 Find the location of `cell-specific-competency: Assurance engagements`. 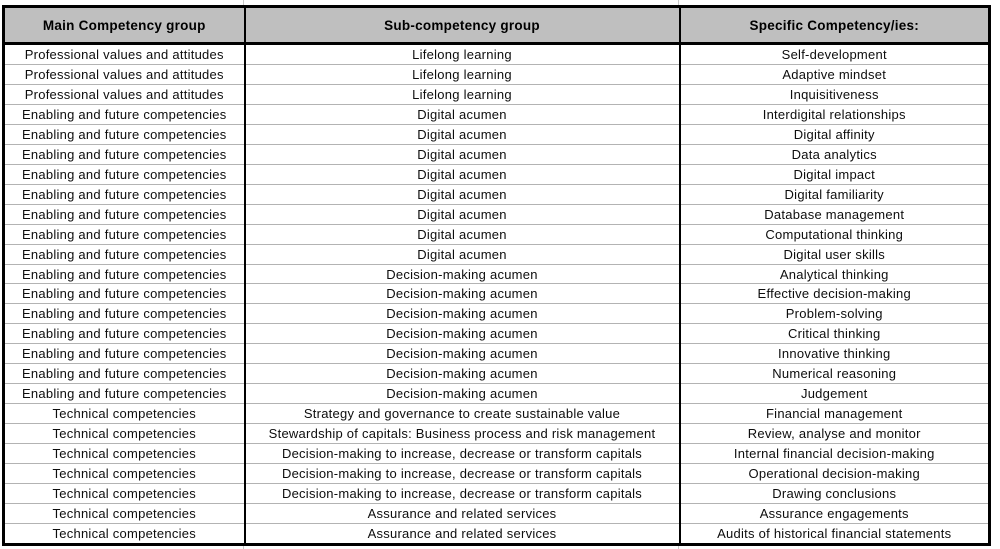

cell-specific-competency: Assurance engagements is located at coordinates (834, 513).